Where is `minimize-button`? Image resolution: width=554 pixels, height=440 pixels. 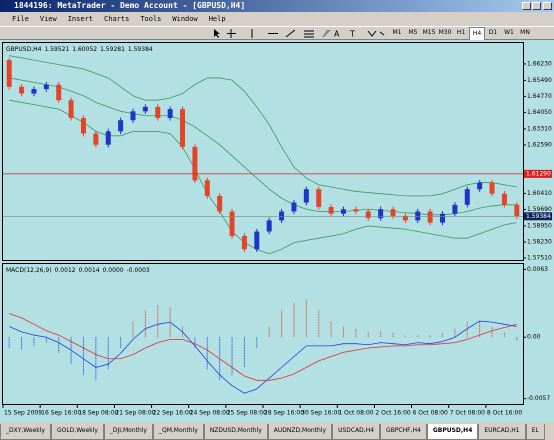
minimize-button is located at coordinates (526, 6).